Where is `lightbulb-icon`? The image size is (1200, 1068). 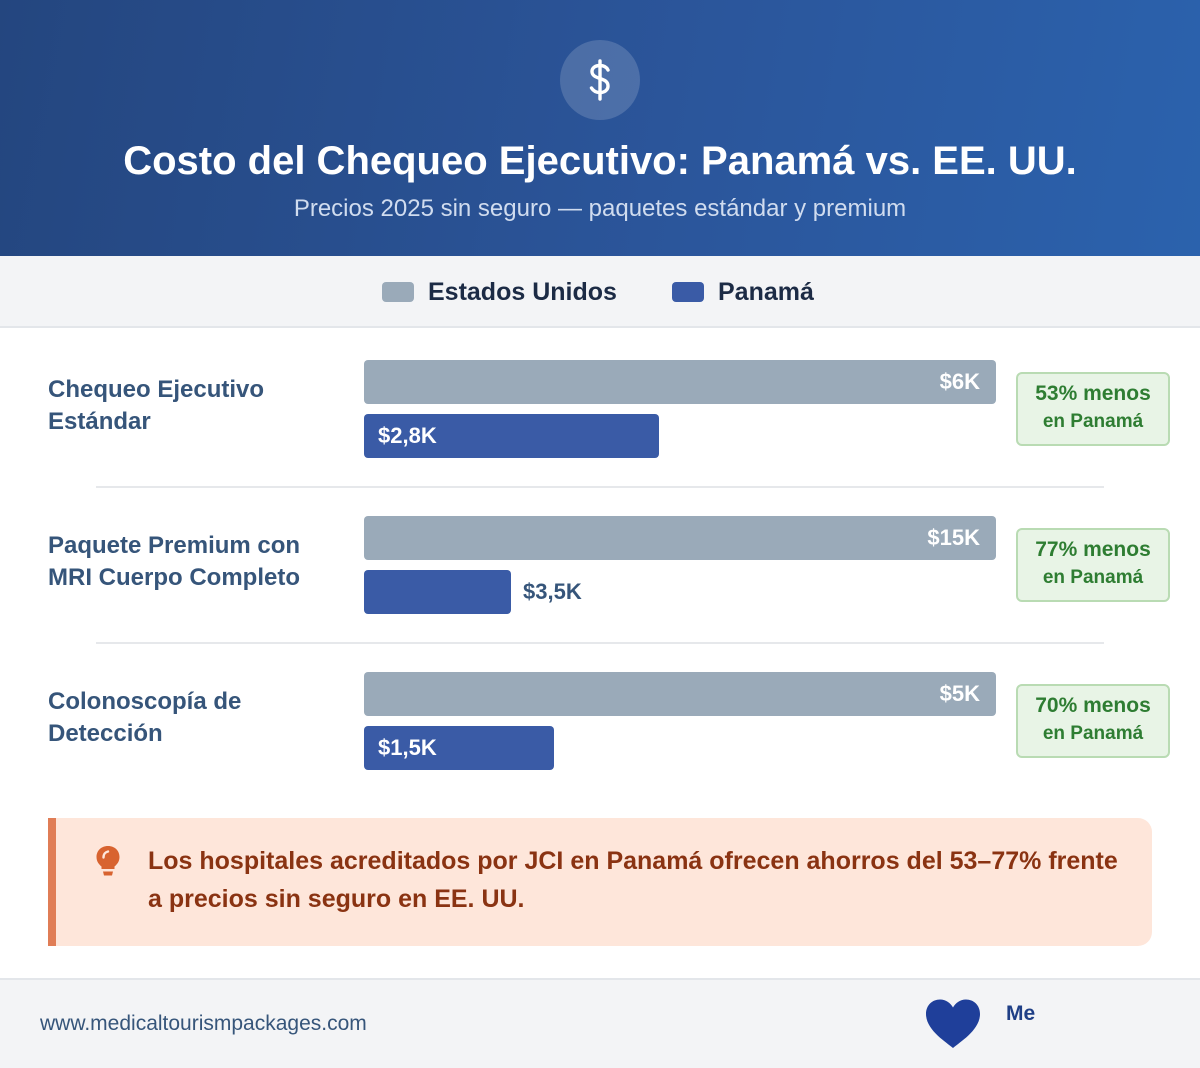 lightbulb-icon is located at coordinates (108, 863).